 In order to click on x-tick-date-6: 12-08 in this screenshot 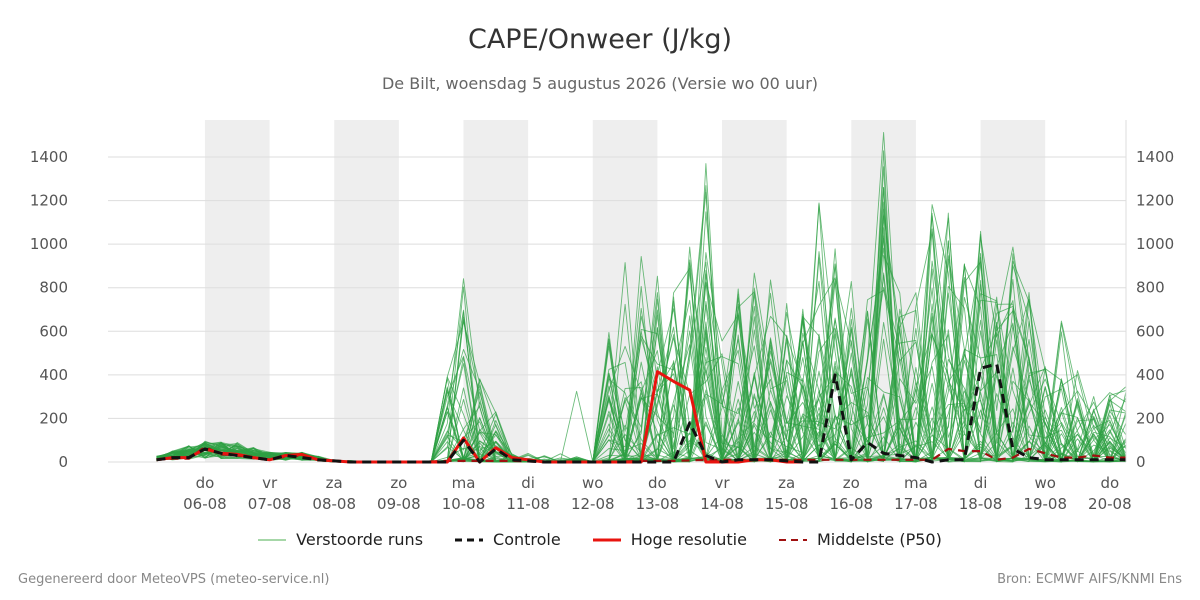, I will do `click(593, 504)`.